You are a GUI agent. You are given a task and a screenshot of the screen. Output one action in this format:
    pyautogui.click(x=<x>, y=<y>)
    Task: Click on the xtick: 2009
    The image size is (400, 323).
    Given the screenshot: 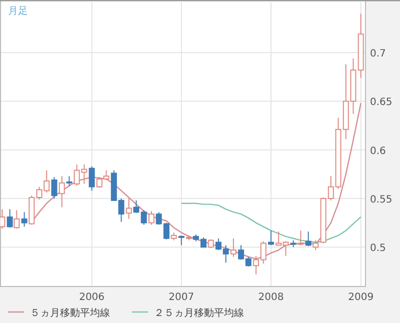 What is the action you would take?
    pyautogui.click(x=361, y=297)
    